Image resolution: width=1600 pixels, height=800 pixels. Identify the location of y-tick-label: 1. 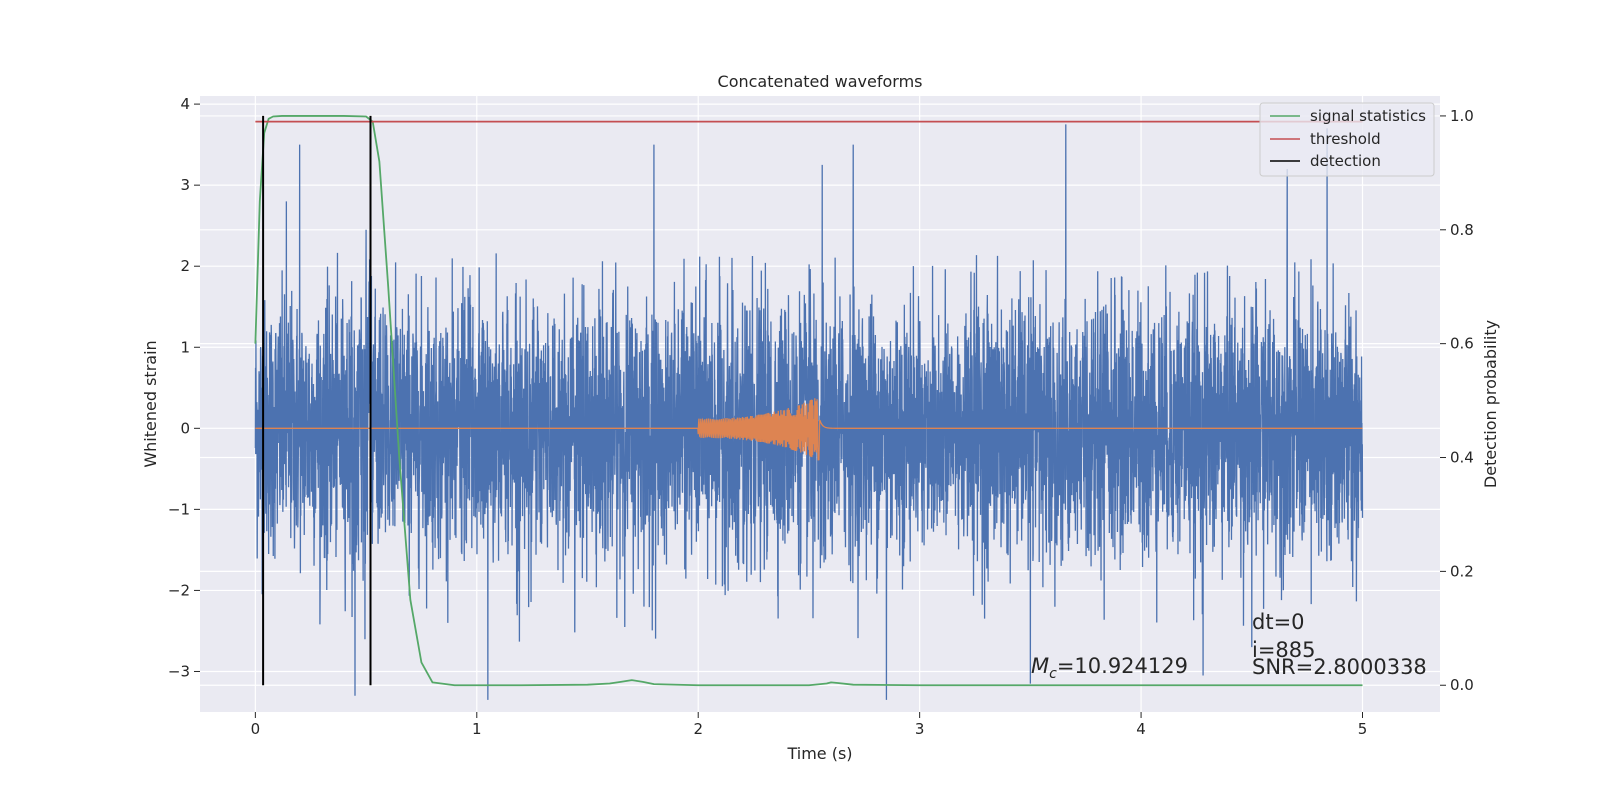
(185, 347).